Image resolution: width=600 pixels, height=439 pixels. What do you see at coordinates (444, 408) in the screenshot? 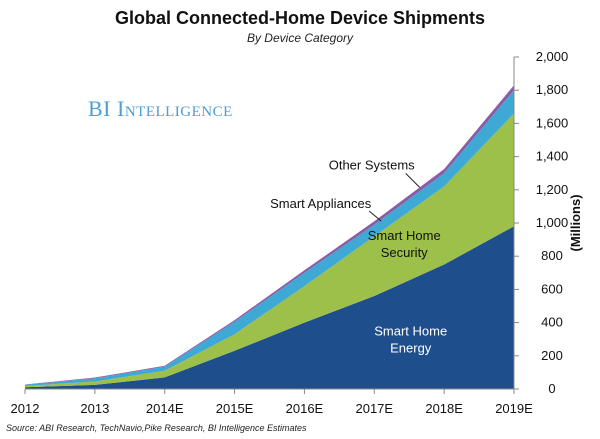
I see `x-tick-label: 2018E` at bounding box center [444, 408].